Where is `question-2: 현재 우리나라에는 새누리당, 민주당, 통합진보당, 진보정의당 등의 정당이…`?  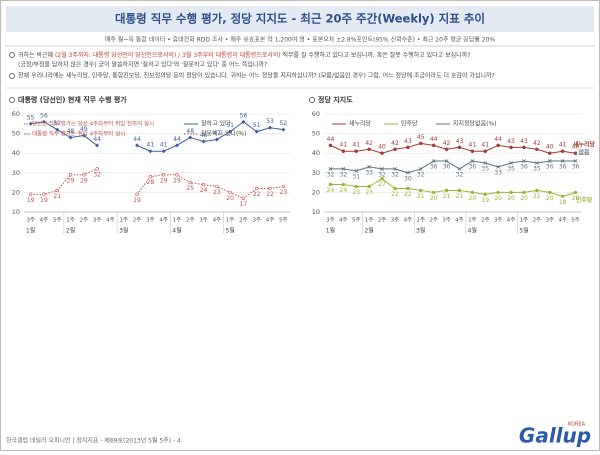 question-2: 현재 우리나라에는 새누리당, 민주당, 통합진보당, 진보정의당 등의 정당이… is located at coordinates (256, 76).